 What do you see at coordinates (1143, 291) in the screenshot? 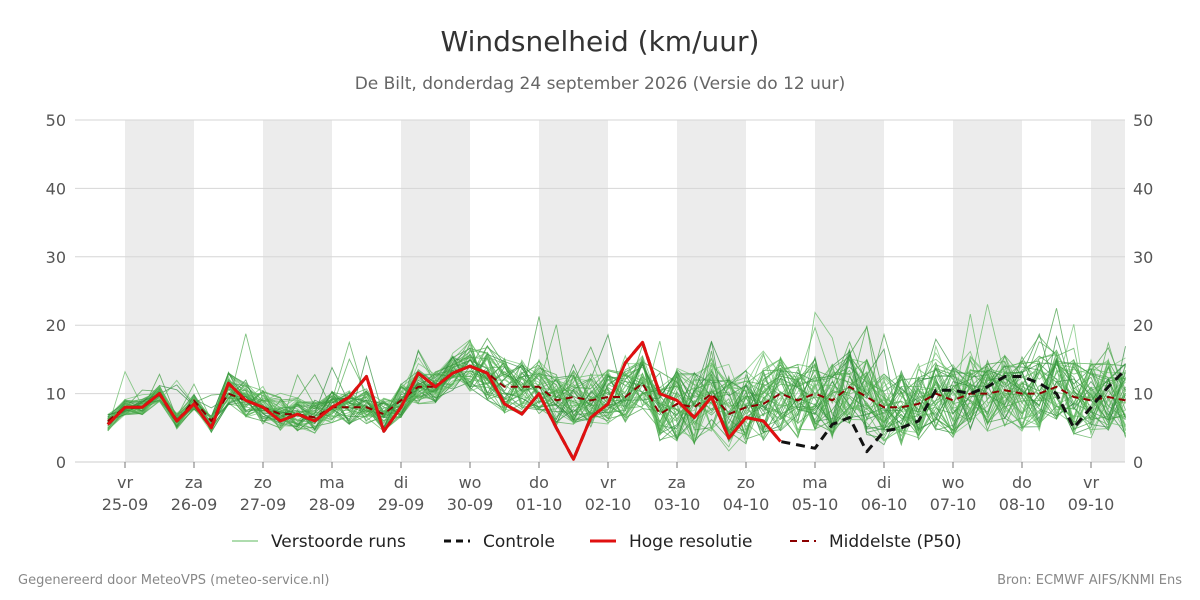
I see `y-axis-right: 0 10 20 30 40 50` at bounding box center [1143, 291].